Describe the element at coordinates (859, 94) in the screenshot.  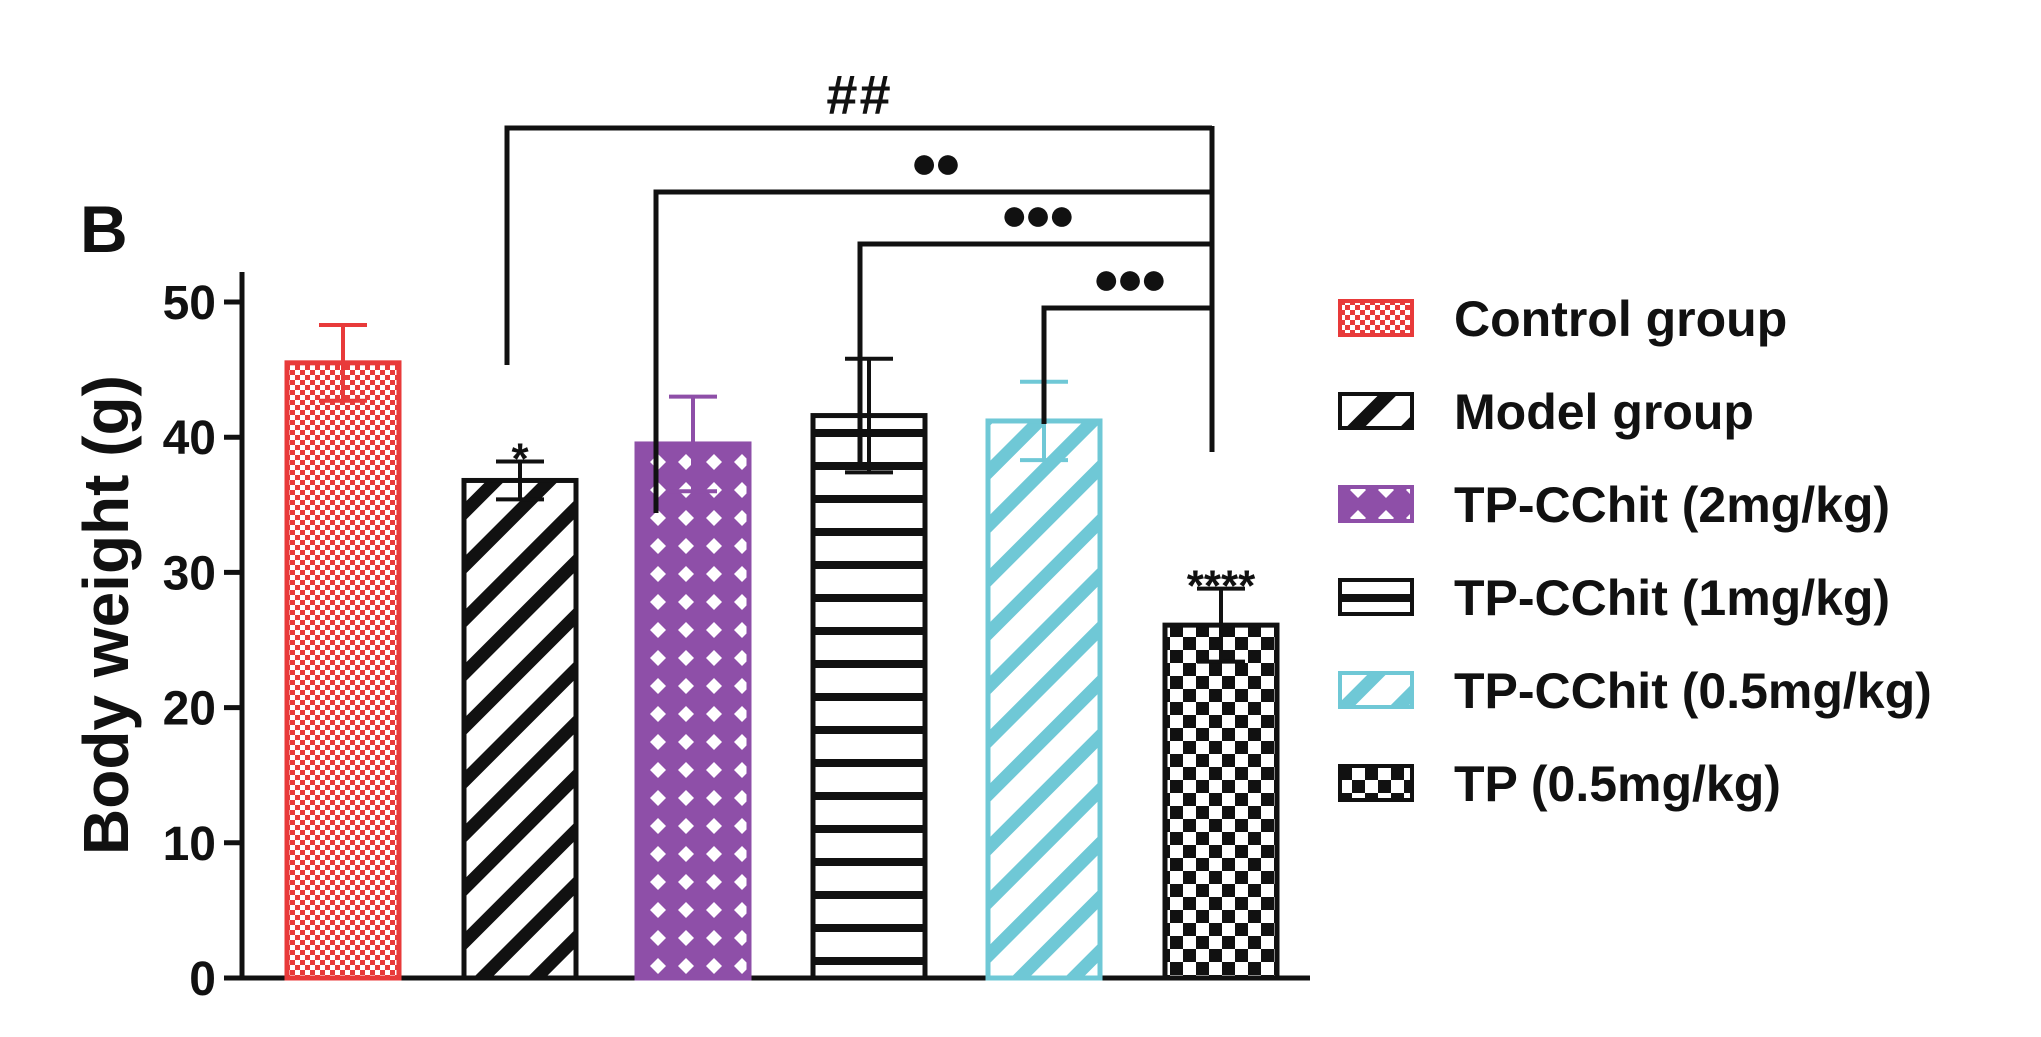
I see `comparison-label: ##` at that location.